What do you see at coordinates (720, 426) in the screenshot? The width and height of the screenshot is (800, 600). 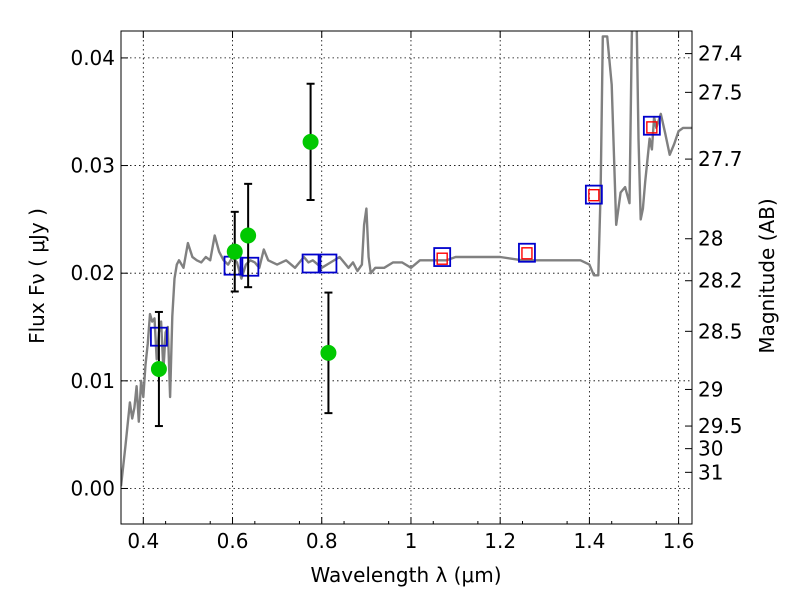 I see `y2-tick-label: 29.5` at bounding box center [720, 426].